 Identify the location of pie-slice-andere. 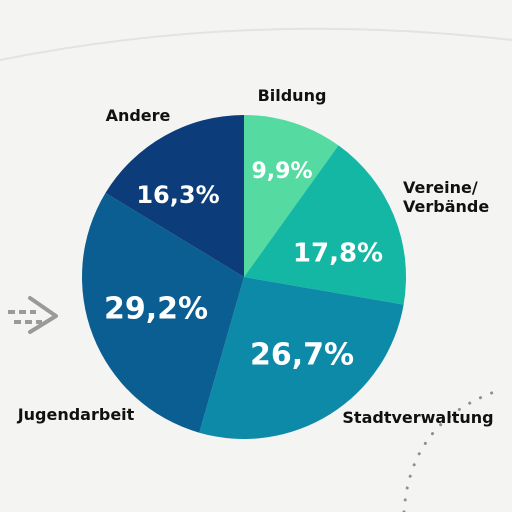
(174, 196).